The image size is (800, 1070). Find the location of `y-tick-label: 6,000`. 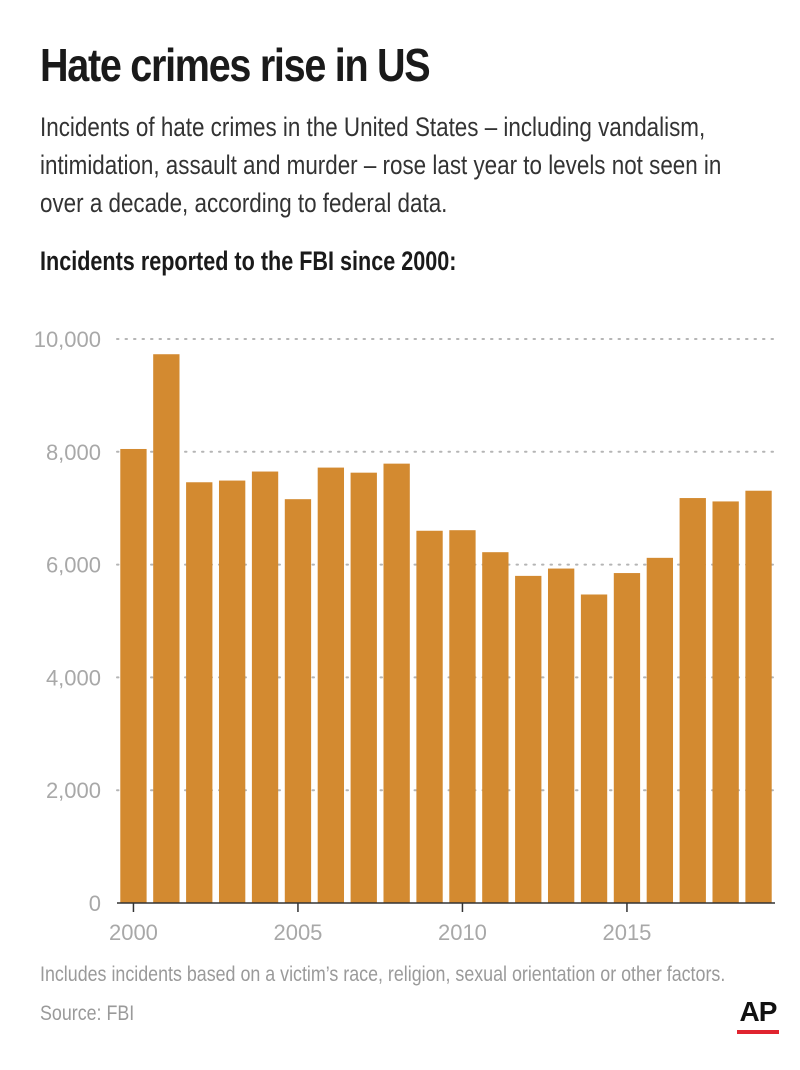

y-tick-label: 6,000 is located at coordinates (73, 565).